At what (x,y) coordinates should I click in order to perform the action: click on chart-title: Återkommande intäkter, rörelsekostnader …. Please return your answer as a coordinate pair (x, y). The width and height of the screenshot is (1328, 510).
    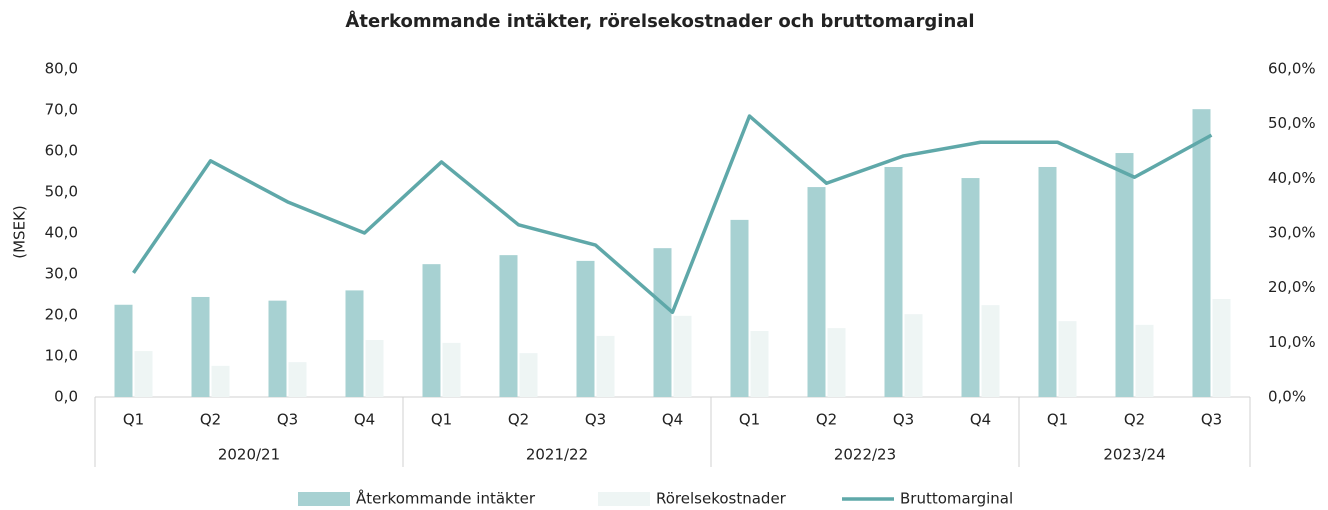
    Looking at the image, I should click on (659, 20).